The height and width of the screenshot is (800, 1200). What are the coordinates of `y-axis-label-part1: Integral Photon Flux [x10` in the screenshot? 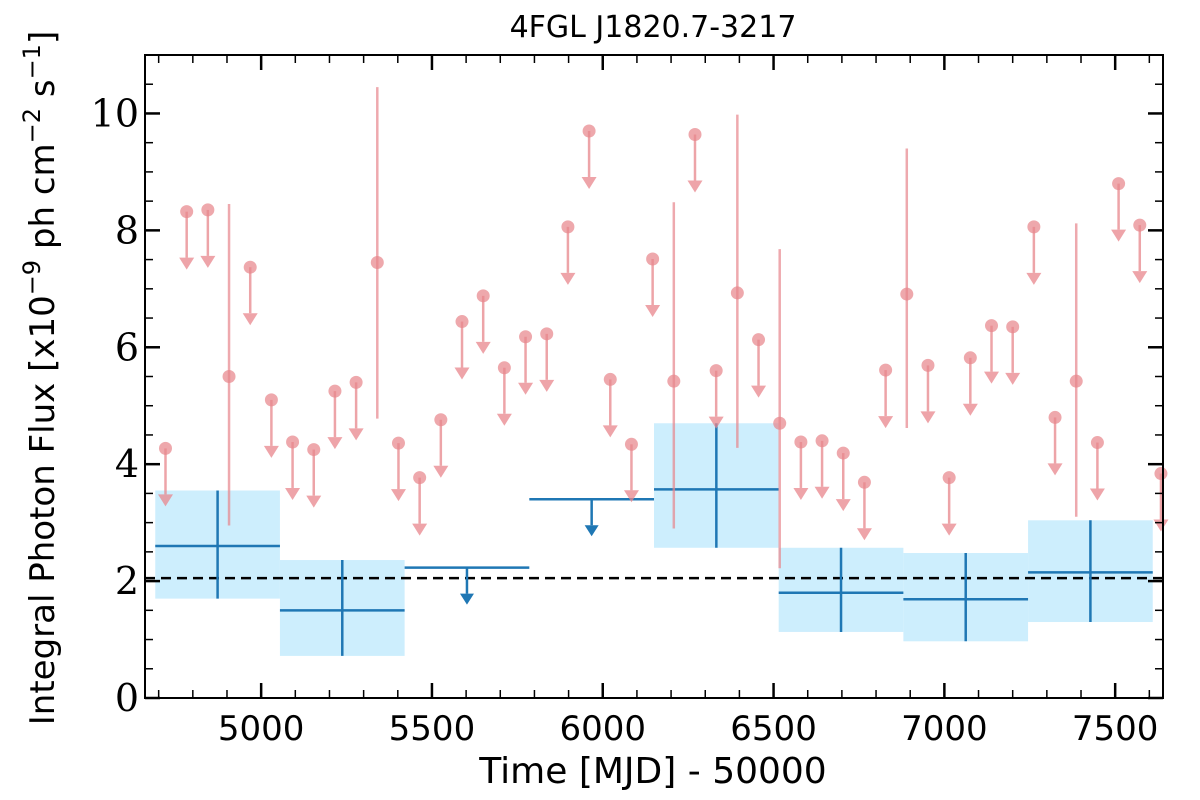 It's located at (43, 510).